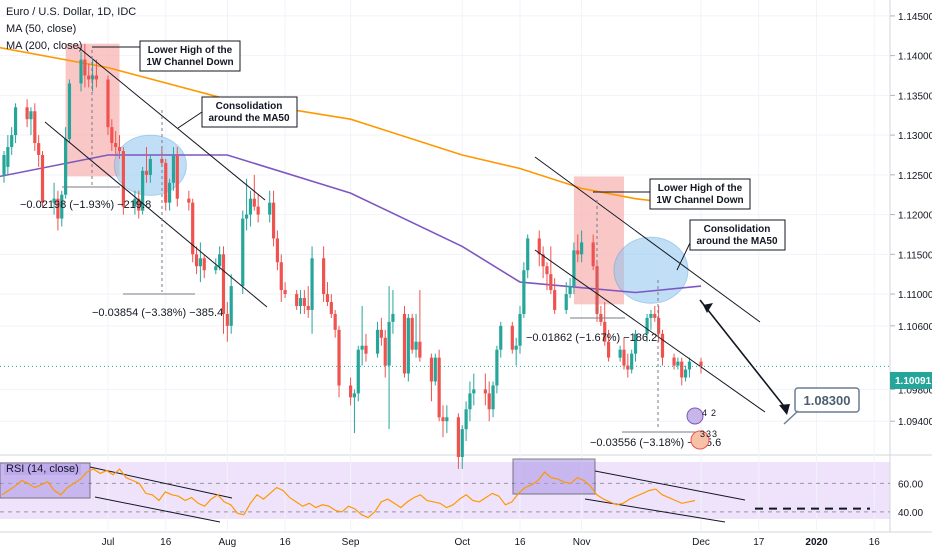  Describe the element at coordinates (915, 295) in the screenshot. I see `price-tick-label: 1.11000` at that location.